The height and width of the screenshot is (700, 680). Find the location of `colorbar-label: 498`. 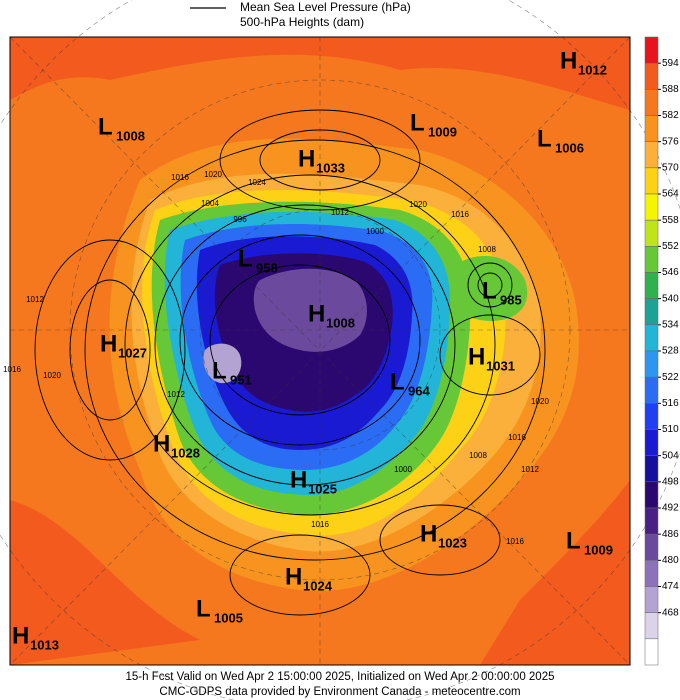

colorbar-label: 498 is located at coordinates (670, 481).